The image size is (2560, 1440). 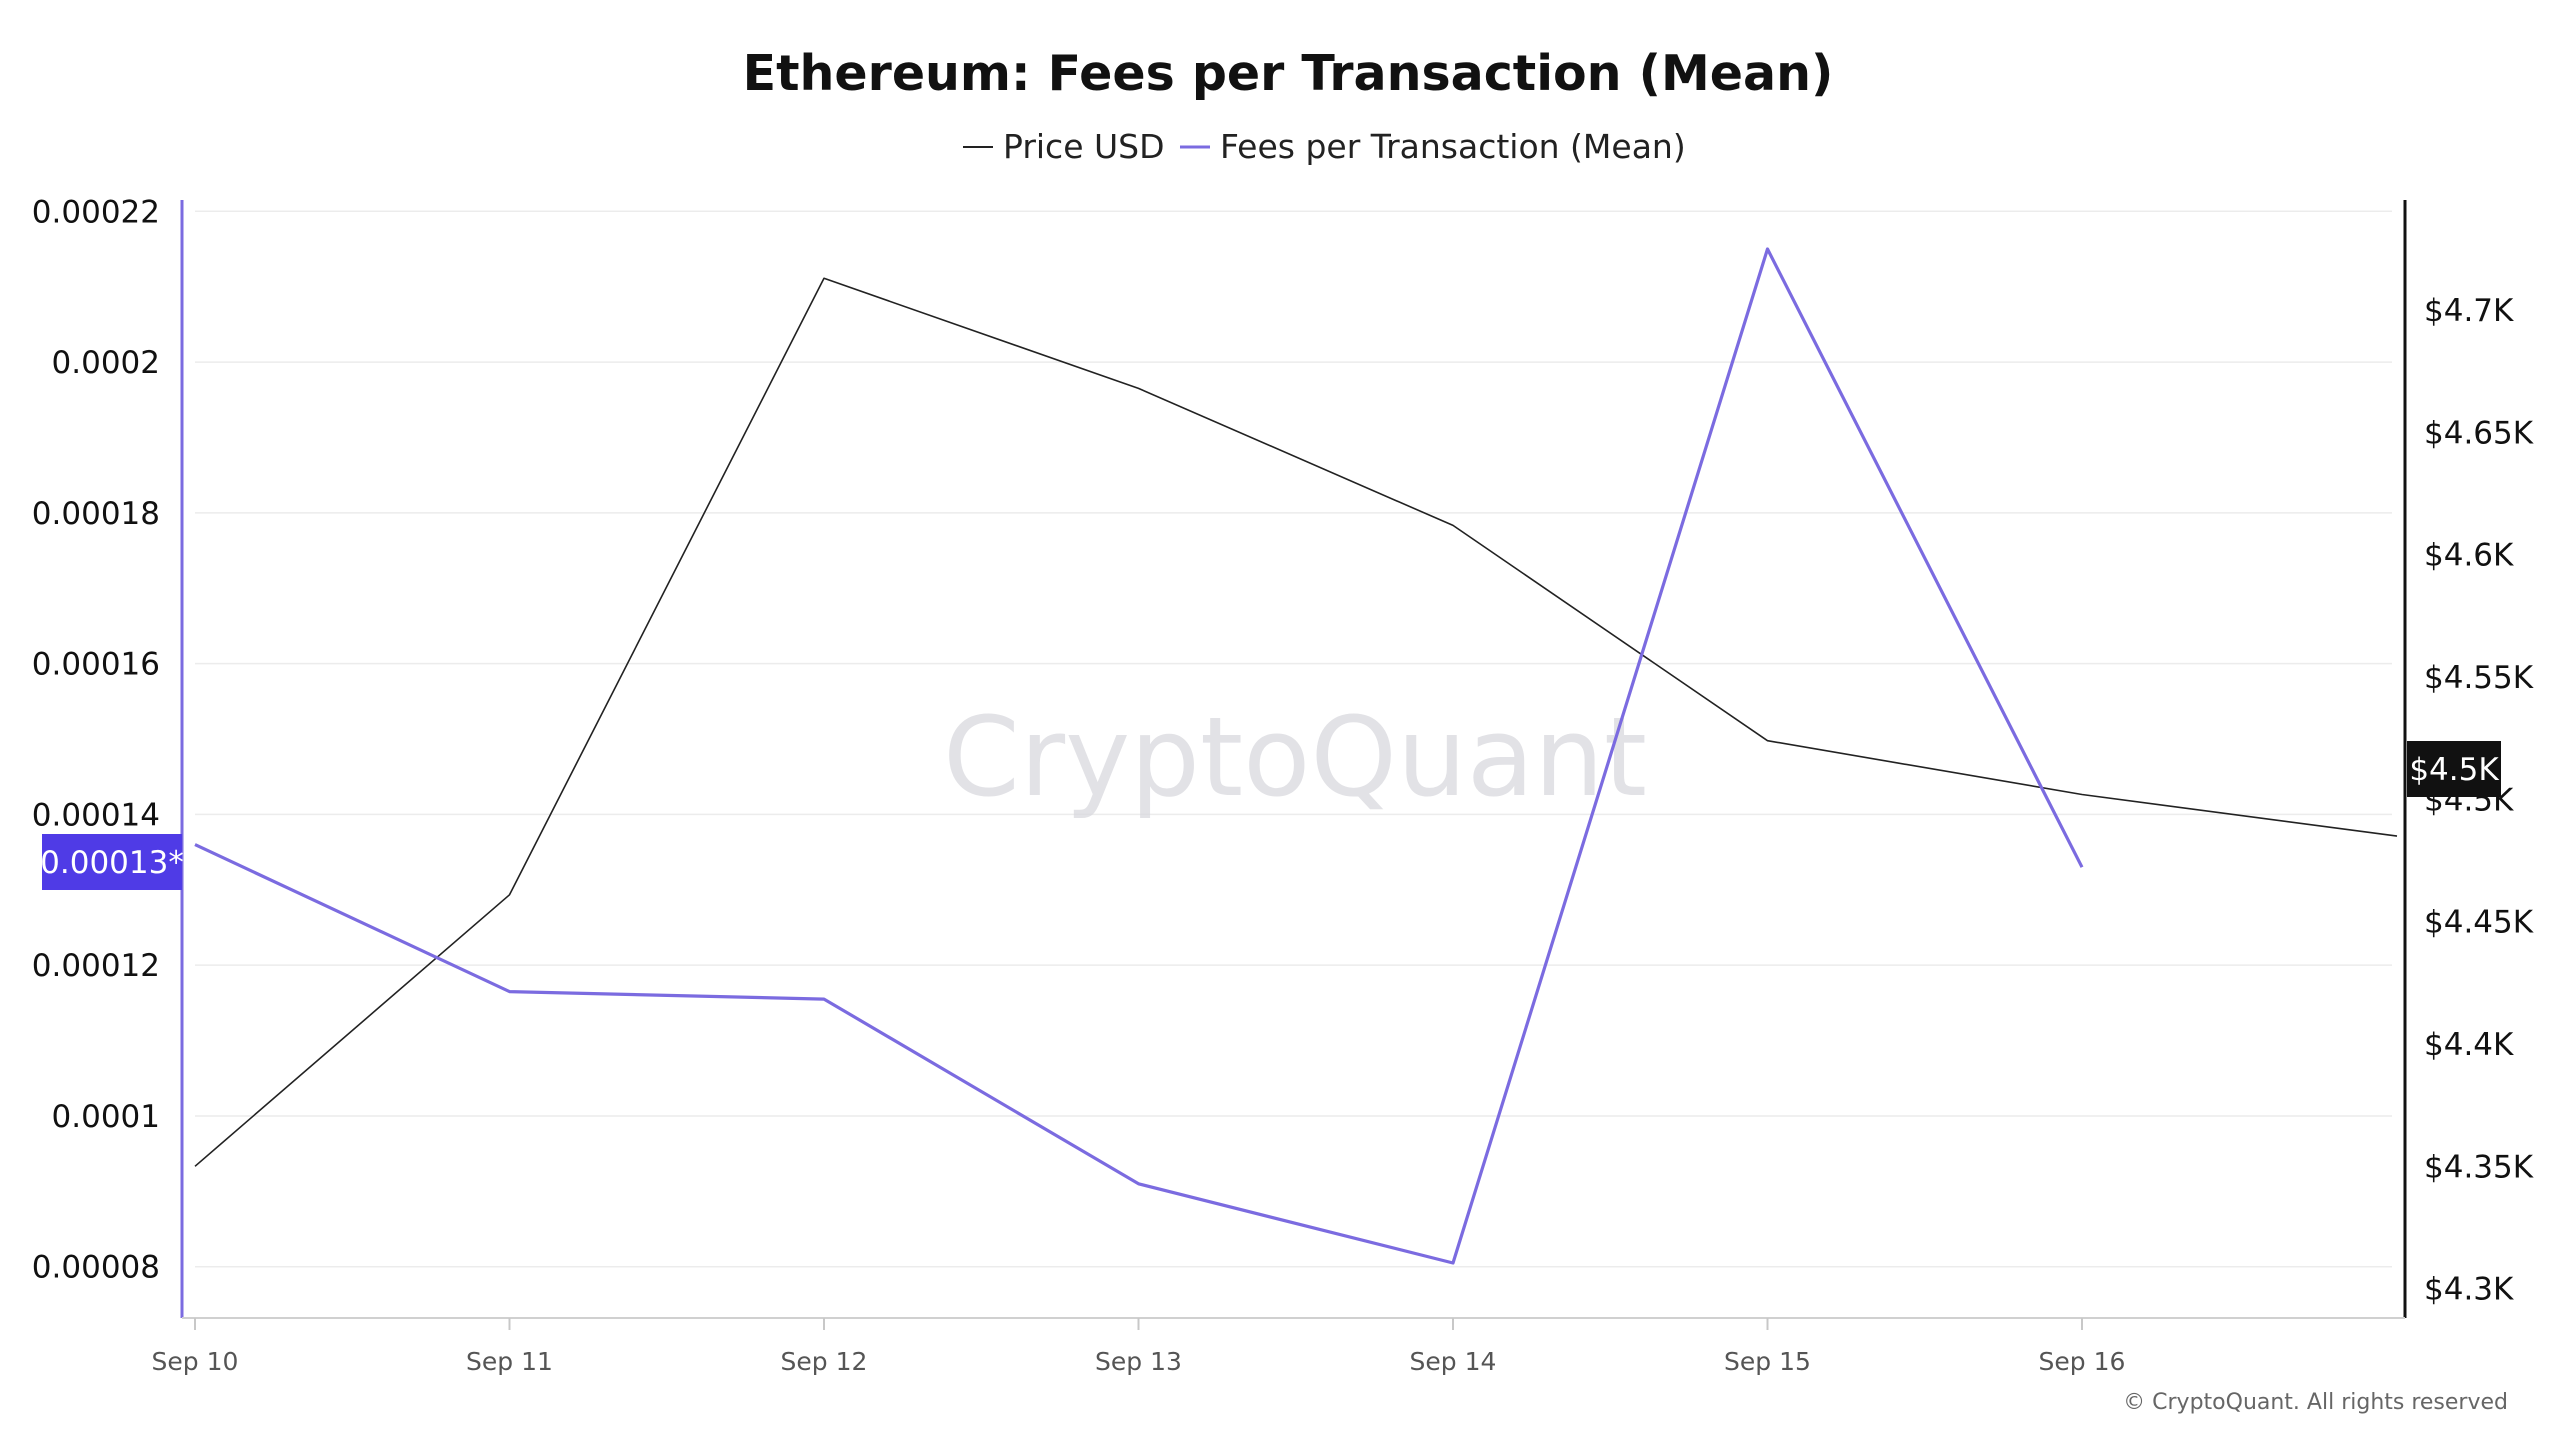 I want to click on watermark: CryptoQuant, so click(x=1295, y=757).